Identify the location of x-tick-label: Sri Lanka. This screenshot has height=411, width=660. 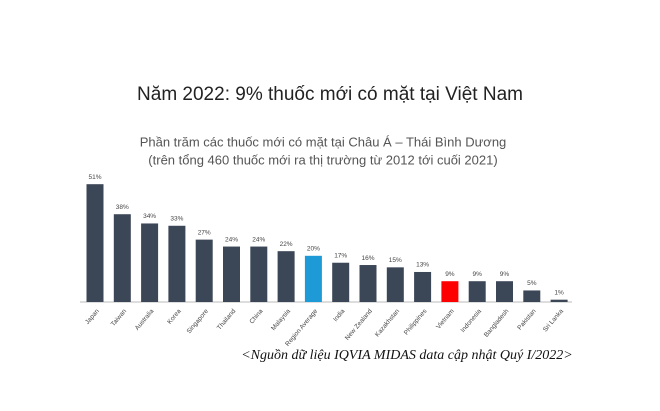
(553, 321).